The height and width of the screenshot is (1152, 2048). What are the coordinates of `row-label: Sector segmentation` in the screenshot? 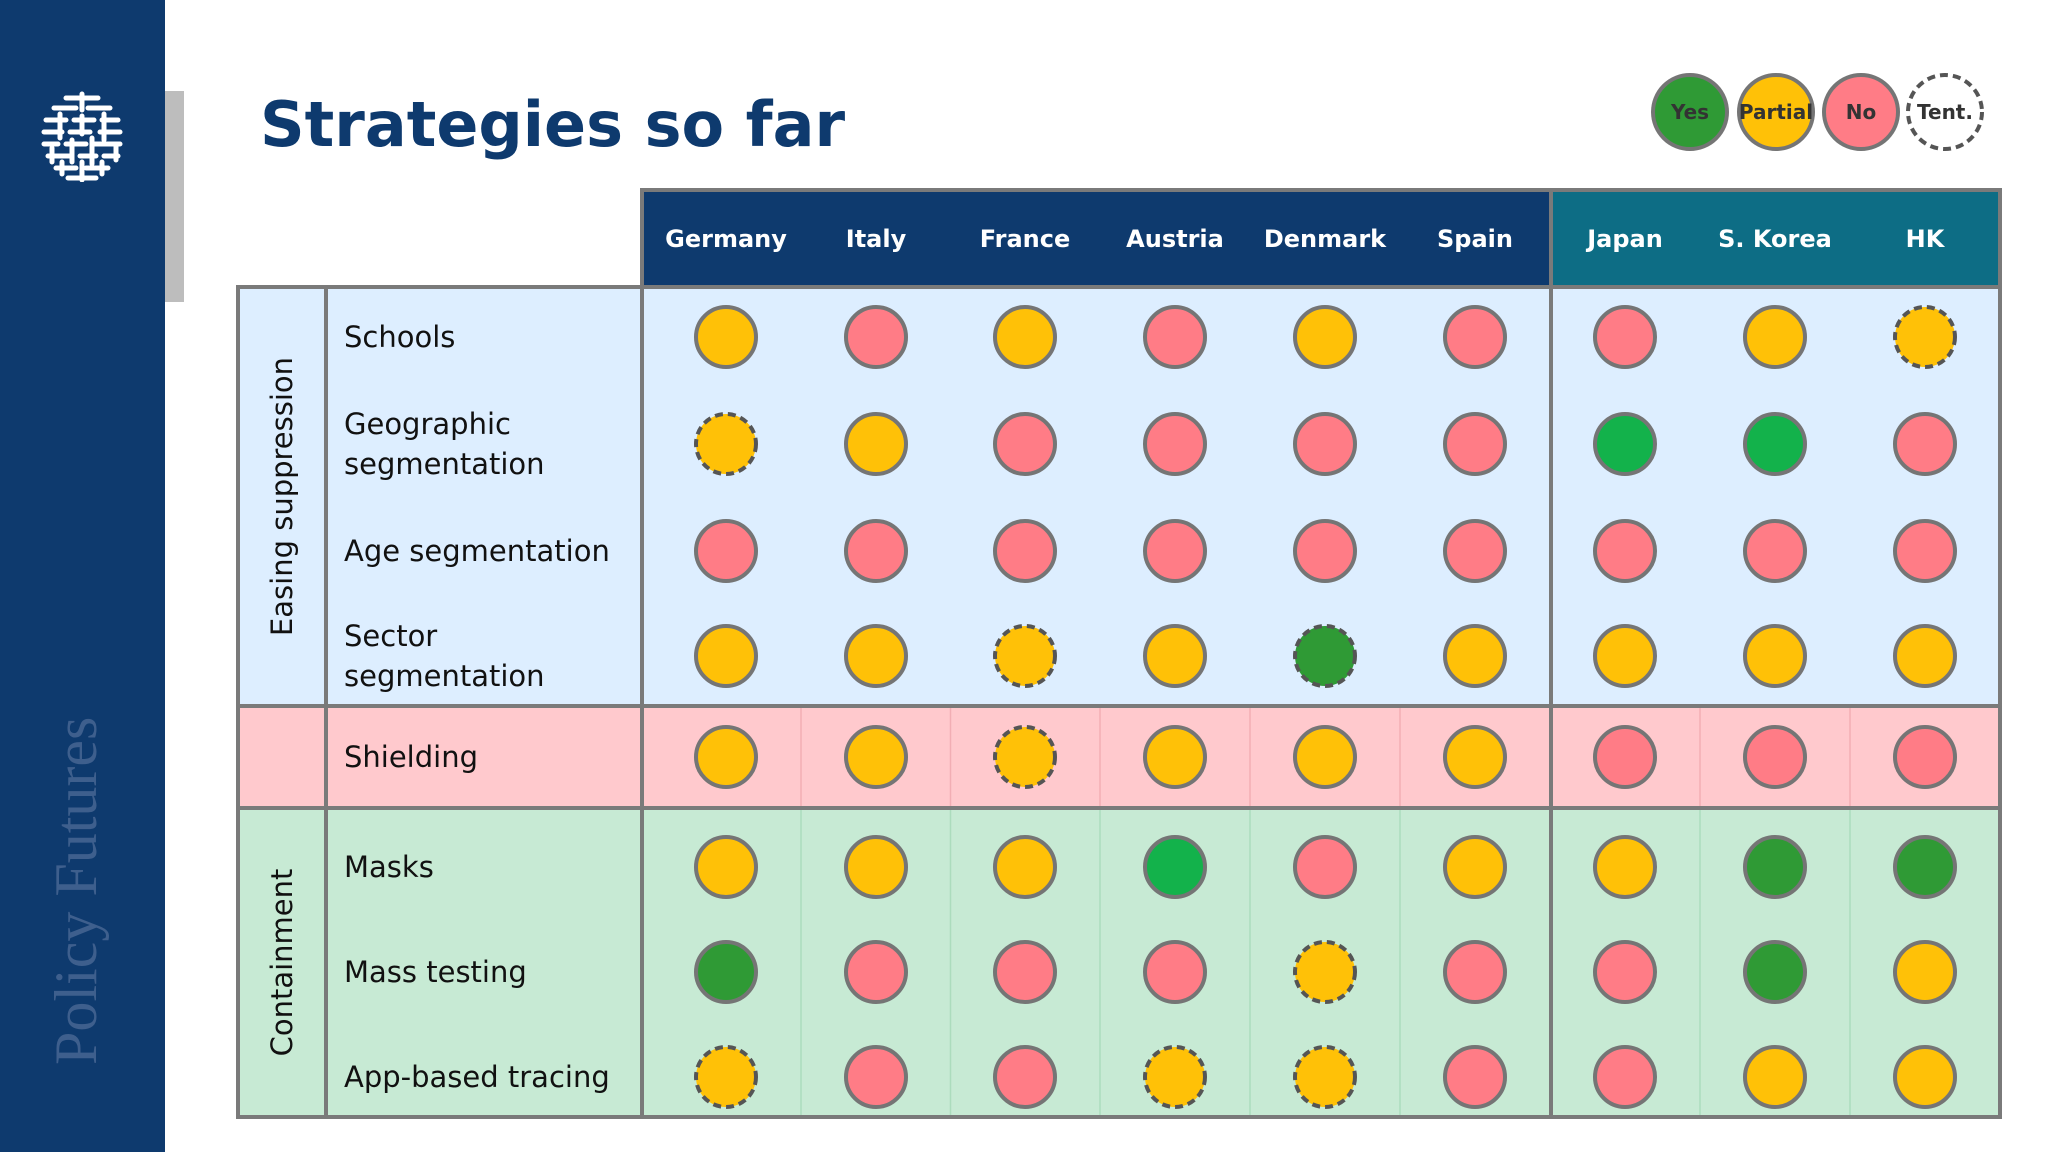 It's located at (444, 656).